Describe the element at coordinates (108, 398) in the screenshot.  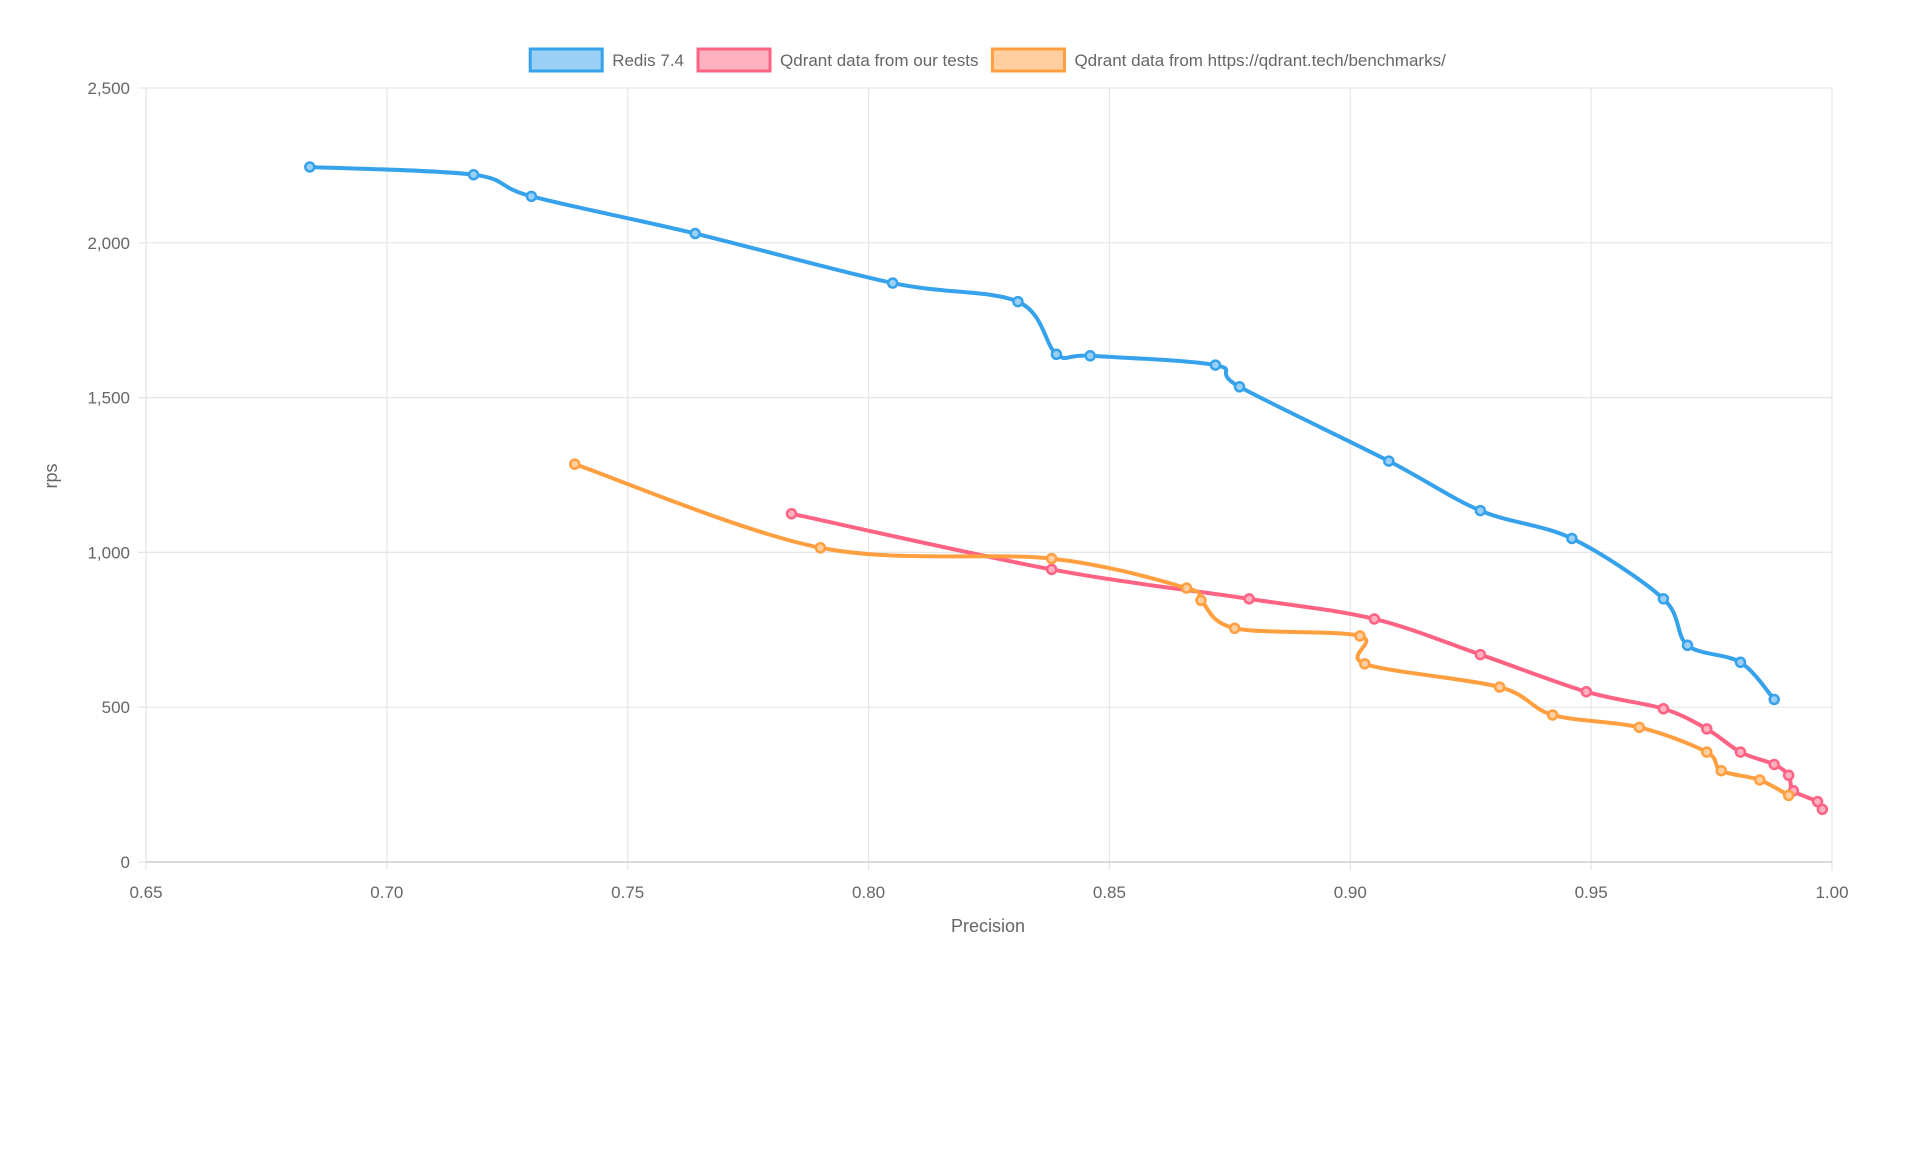
I see `y-tick-label: 1,500` at that location.